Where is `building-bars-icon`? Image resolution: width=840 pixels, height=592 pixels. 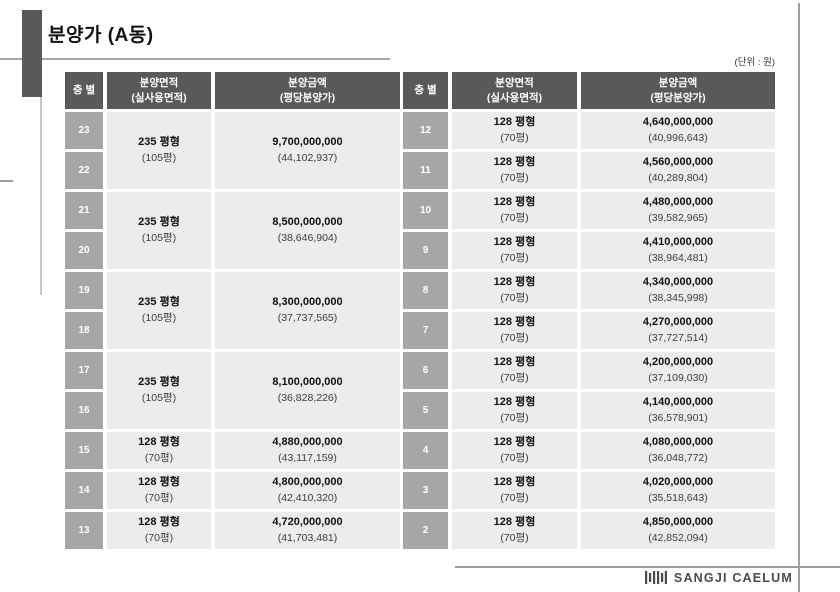 building-bars-icon is located at coordinates (655, 577).